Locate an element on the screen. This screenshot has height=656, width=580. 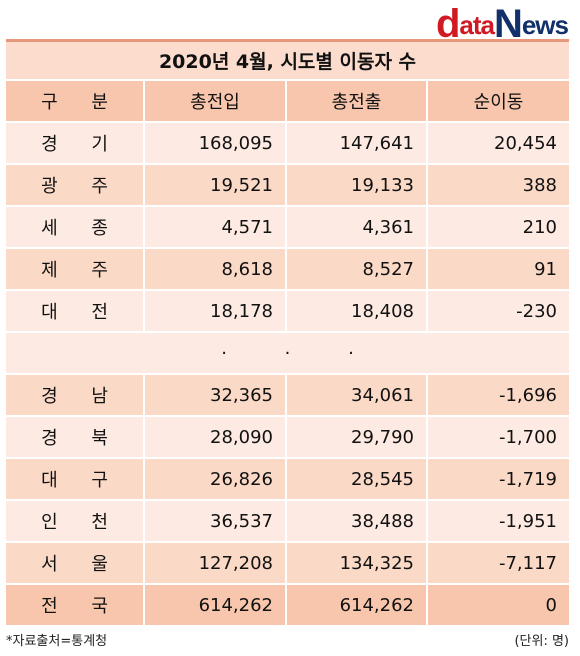
in-cell: 127,208 is located at coordinates (216, 563).